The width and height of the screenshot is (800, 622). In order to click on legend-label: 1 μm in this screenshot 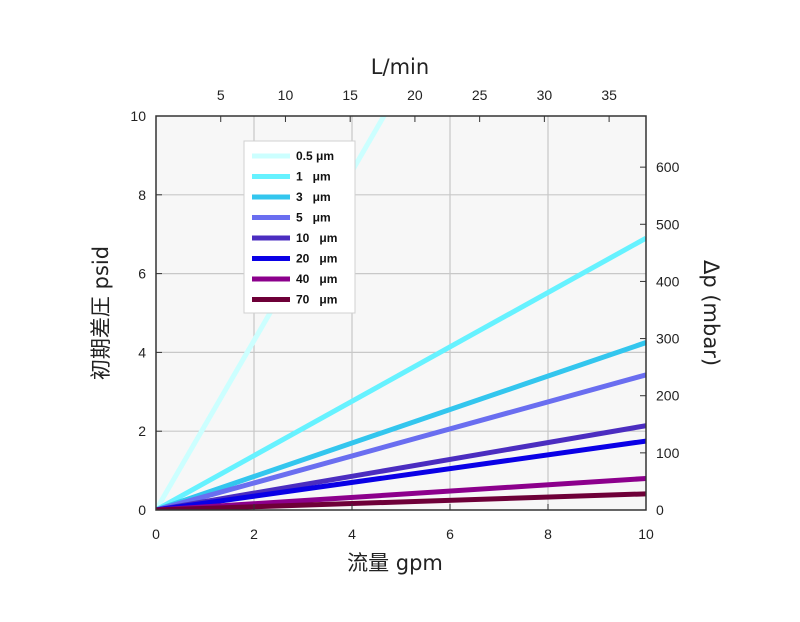, I will do `click(313, 177)`.